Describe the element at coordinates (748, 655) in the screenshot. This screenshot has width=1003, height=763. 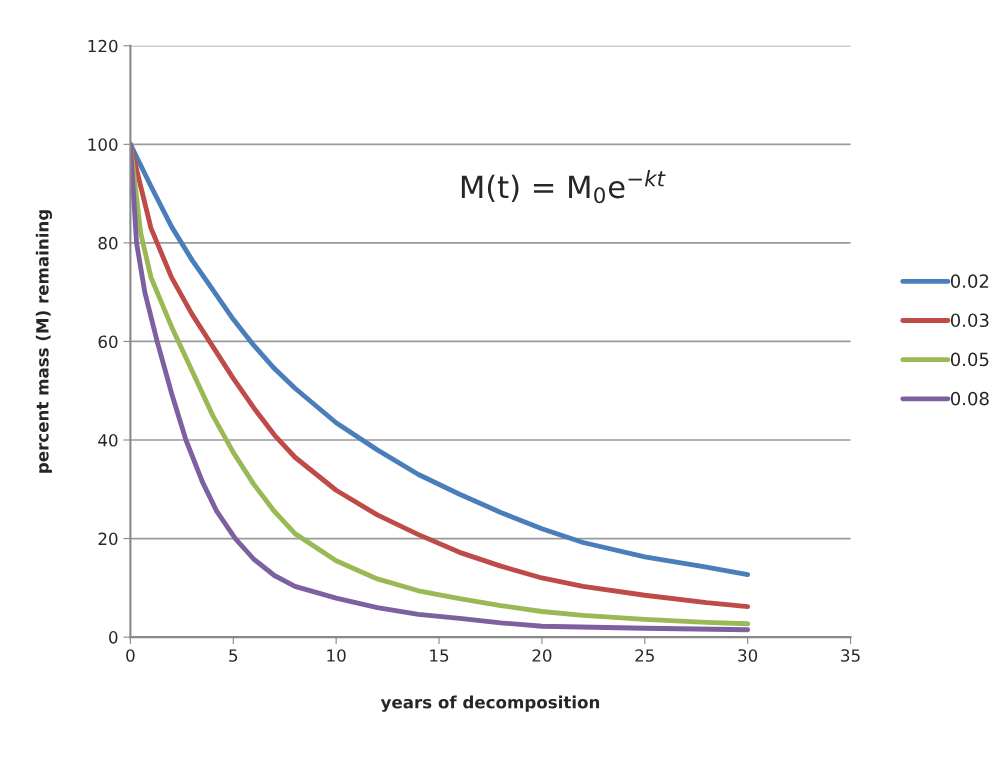
I see `x-tick-label: 30` at that location.